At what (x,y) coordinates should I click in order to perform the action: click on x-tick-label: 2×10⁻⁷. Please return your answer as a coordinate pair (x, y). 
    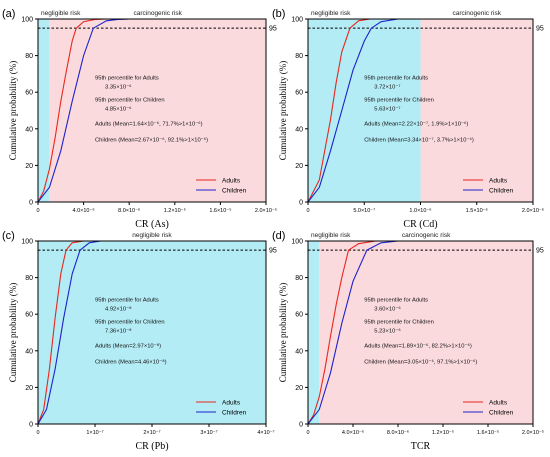
    Looking at the image, I should click on (151, 432).